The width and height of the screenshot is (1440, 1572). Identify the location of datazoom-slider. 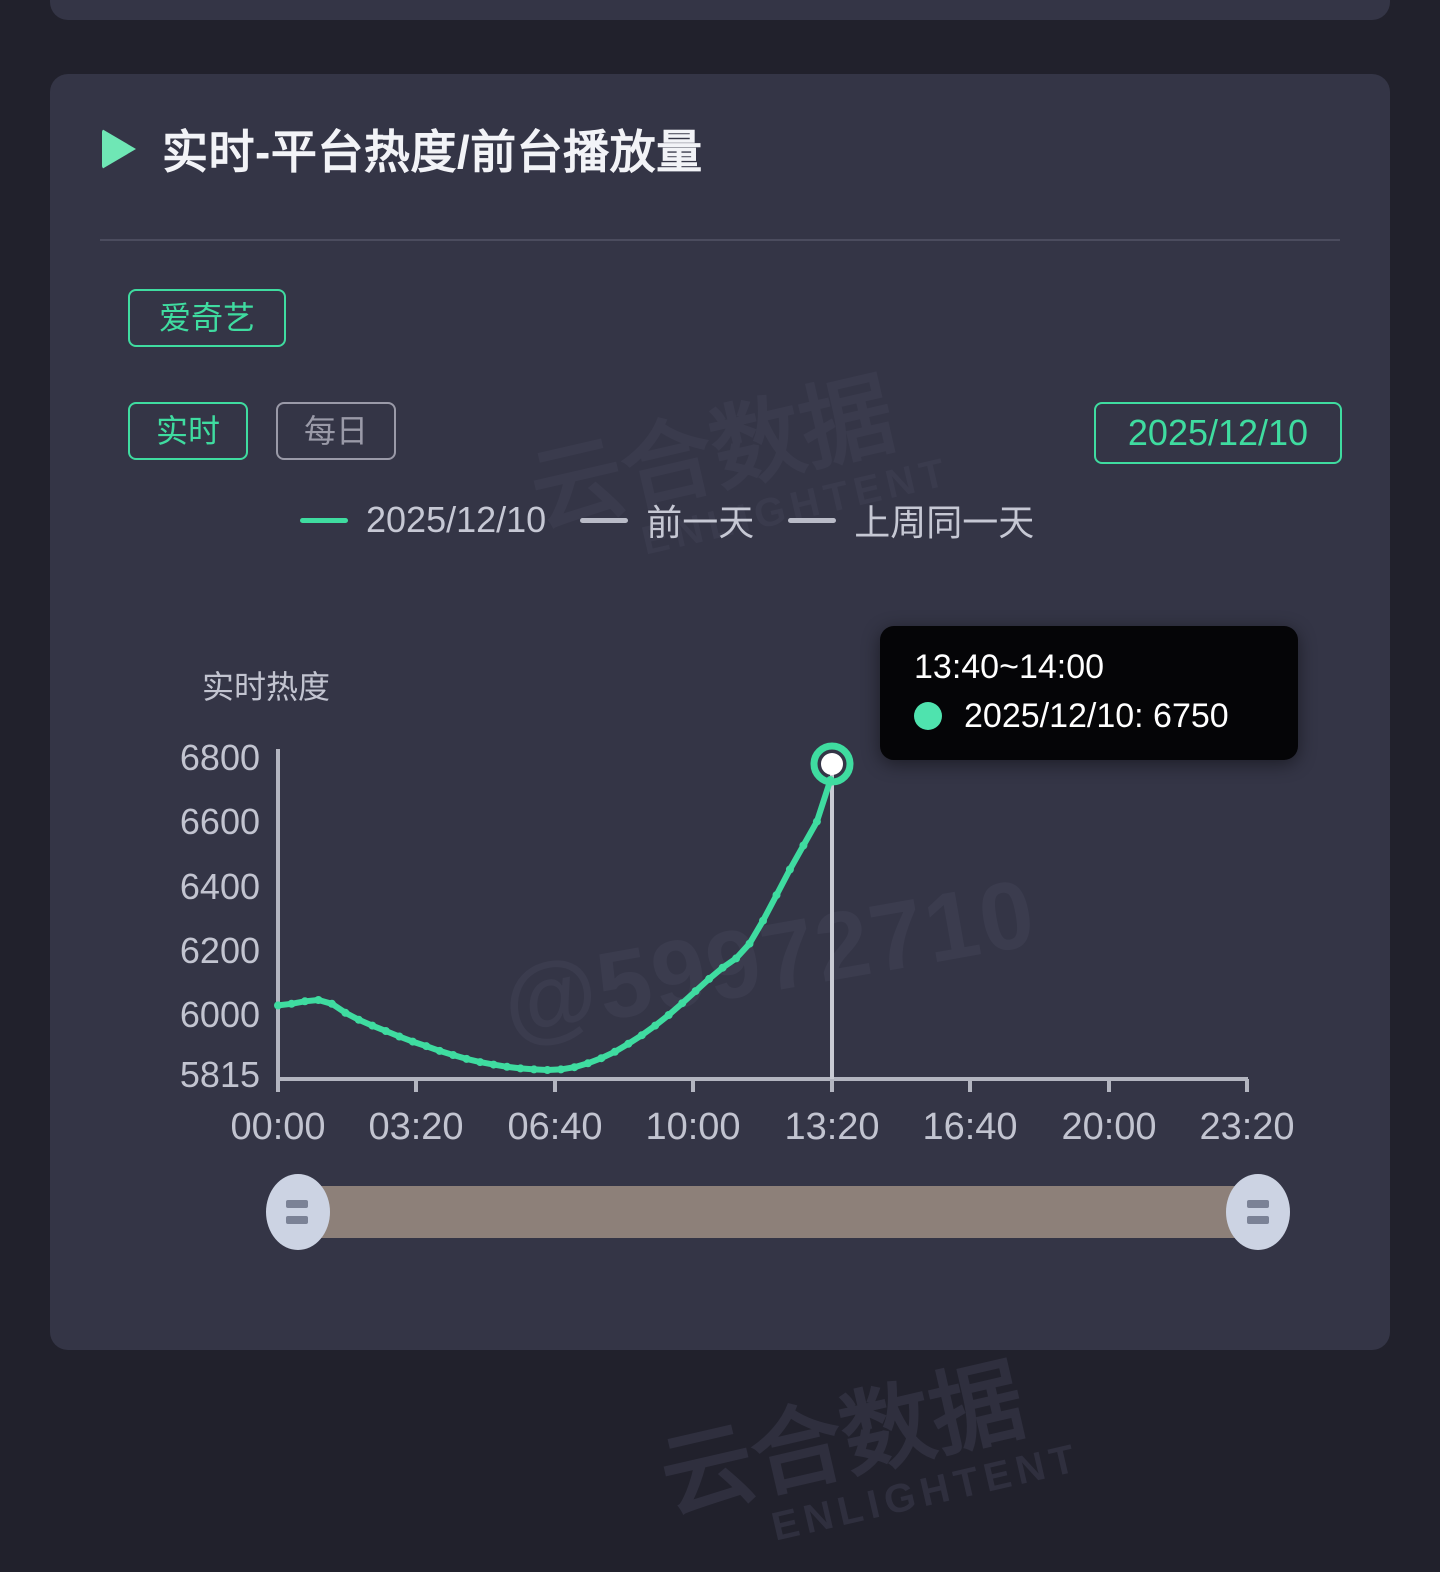
(778, 1212).